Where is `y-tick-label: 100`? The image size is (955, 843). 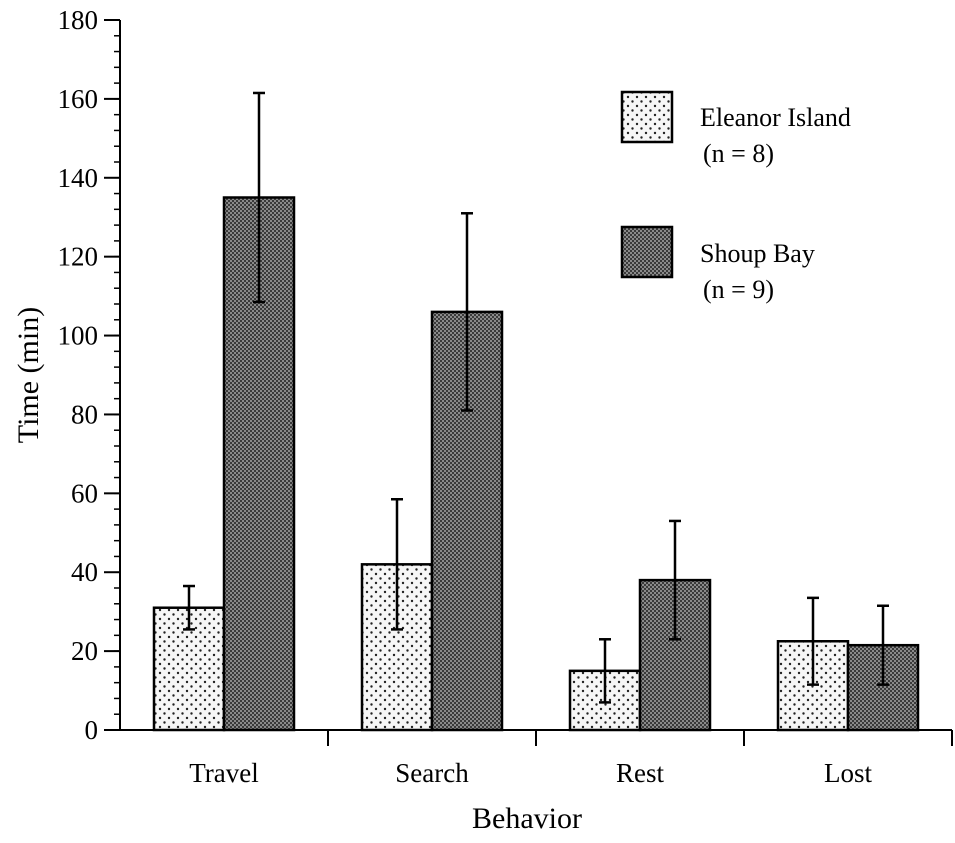 y-tick-label: 100 is located at coordinates (78, 336).